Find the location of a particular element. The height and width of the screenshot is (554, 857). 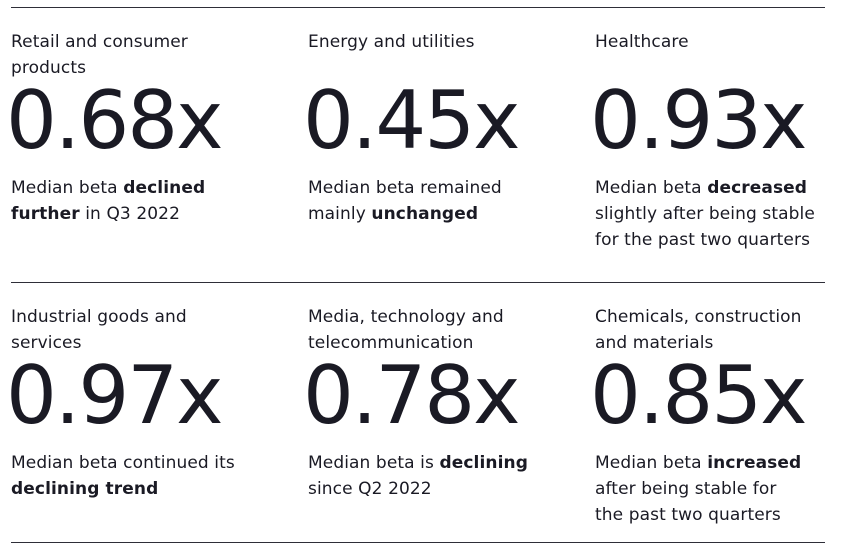

desc-highlight: increased is located at coordinates (754, 463).